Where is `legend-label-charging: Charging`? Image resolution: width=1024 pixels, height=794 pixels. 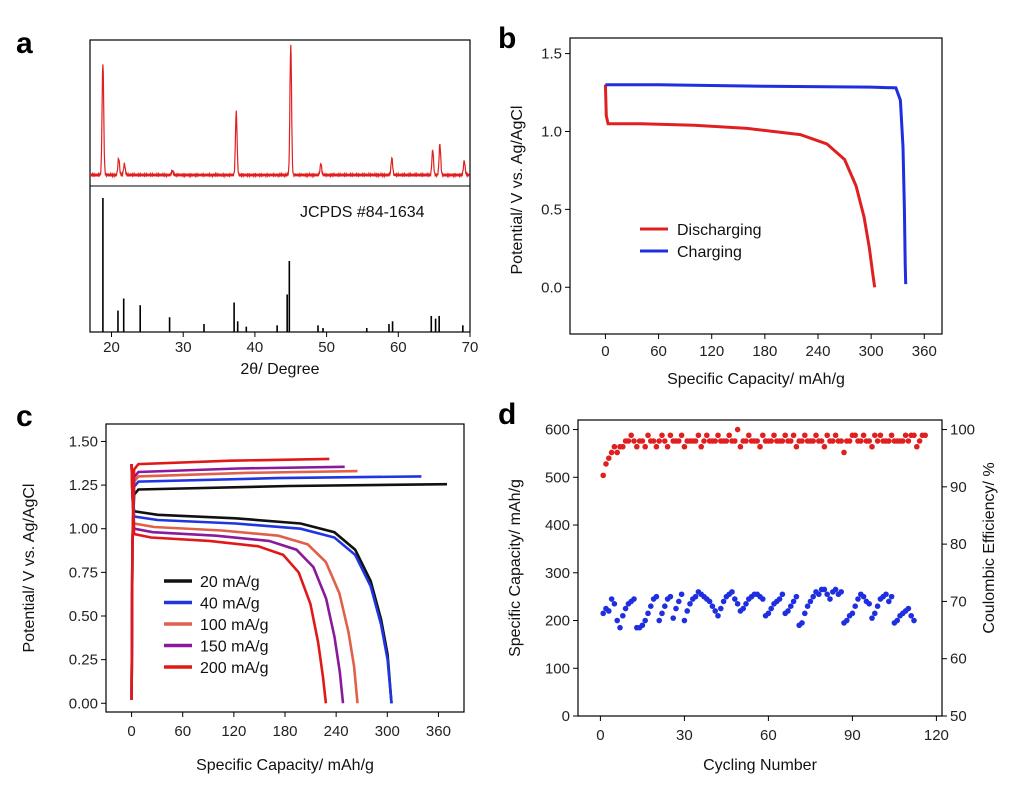
legend-label-charging: Charging is located at coordinates (709, 252).